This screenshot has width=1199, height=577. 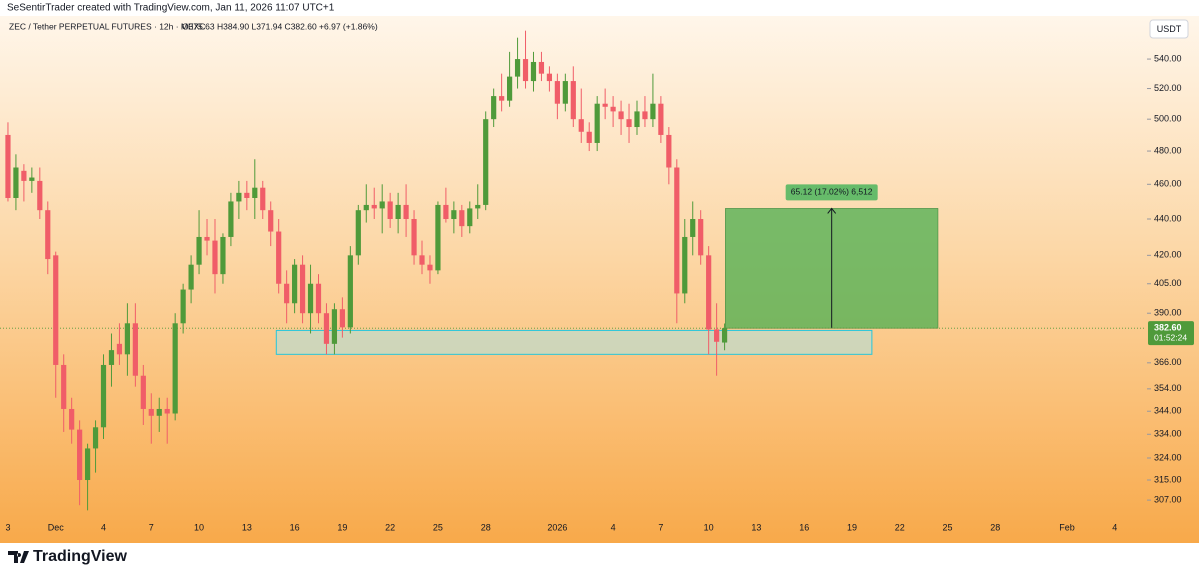 I want to click on y-tick-label: 344.00, so click(x=1168, y=411).